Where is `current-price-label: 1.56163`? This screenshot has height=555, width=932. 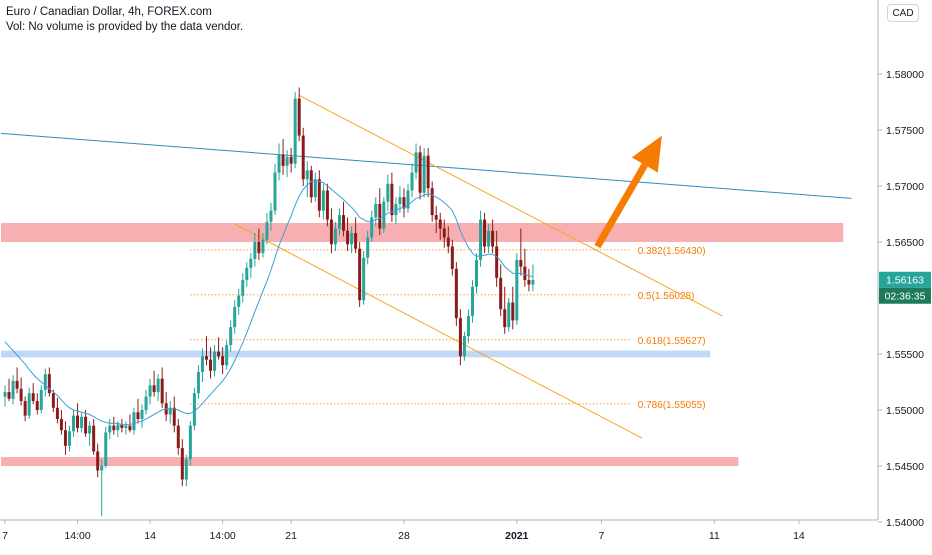 current-price-label: 1.56163 is located at coordinates (905, 281).